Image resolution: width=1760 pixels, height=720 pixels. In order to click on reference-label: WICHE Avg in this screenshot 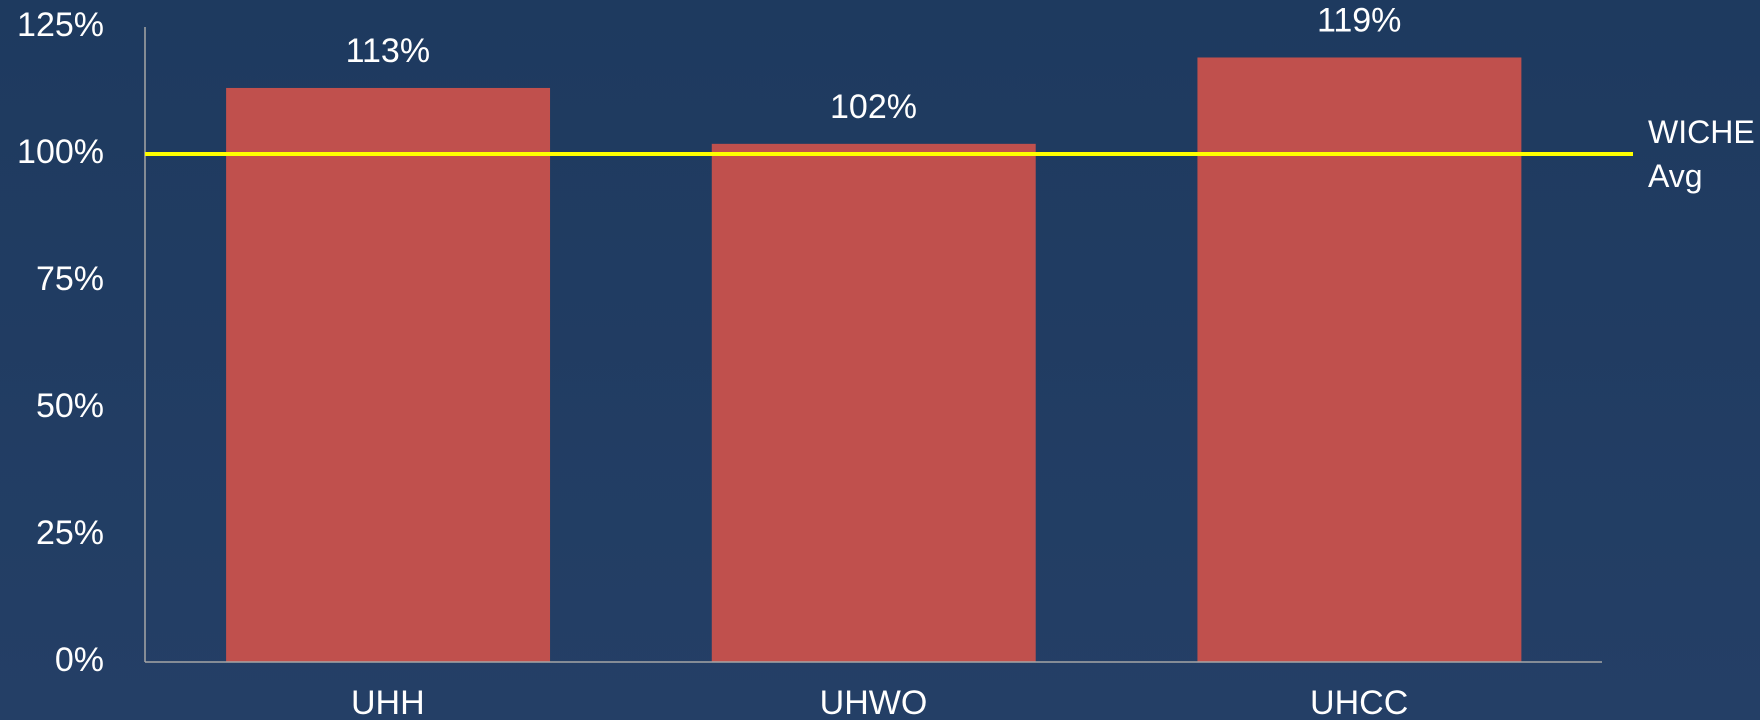, I will do `click(1701, 154)`.